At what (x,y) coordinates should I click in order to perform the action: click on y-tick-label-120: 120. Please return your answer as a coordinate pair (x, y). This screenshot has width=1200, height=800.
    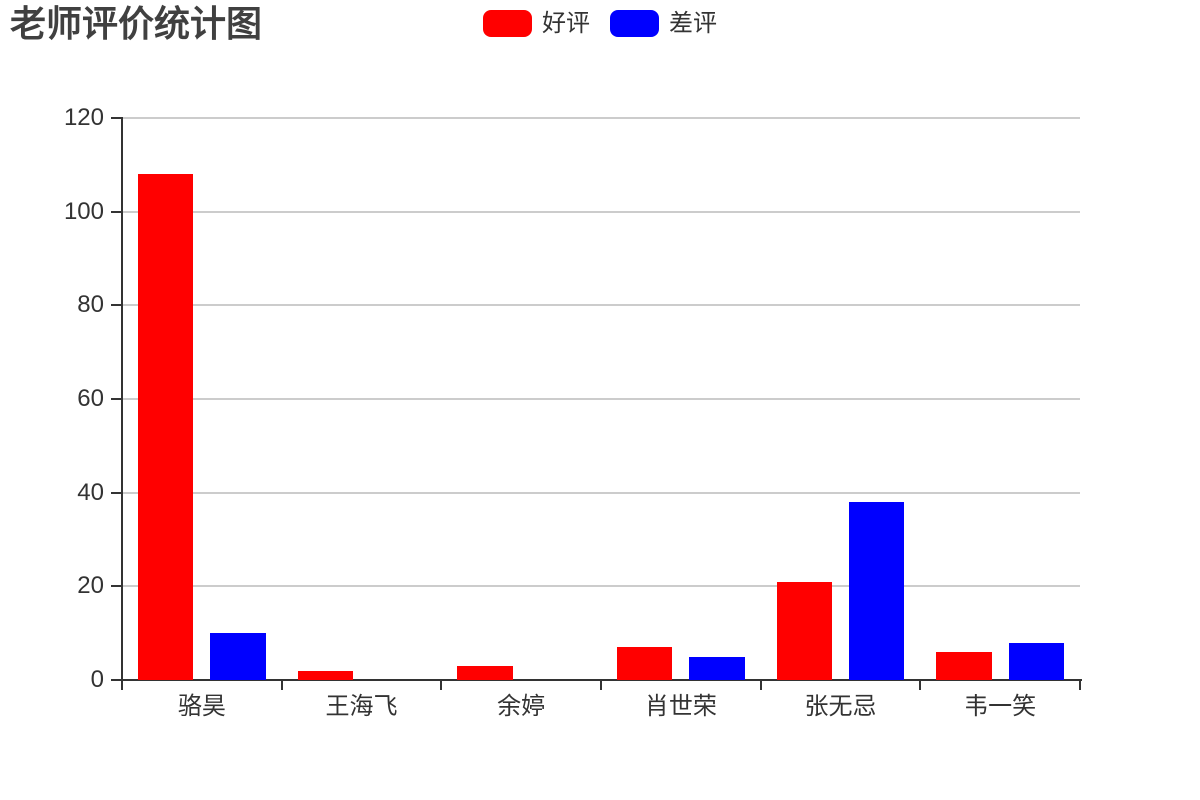
    Looking at the image, I should click on (83, 117).